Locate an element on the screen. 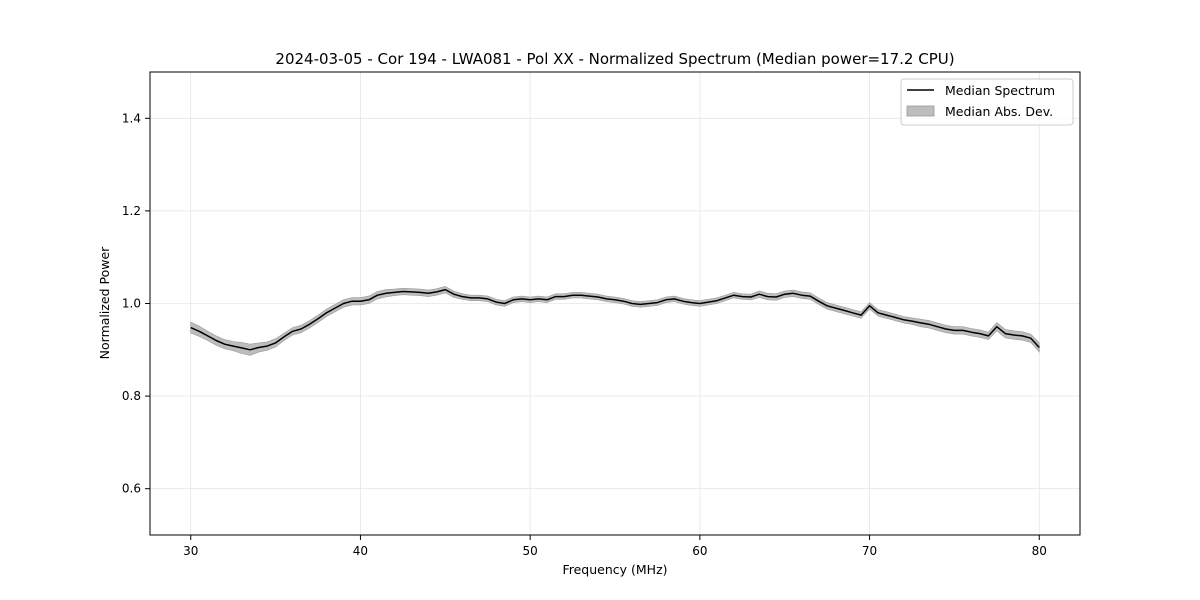  y-tick-label: 0.8 is located at coordinates (131, 396).